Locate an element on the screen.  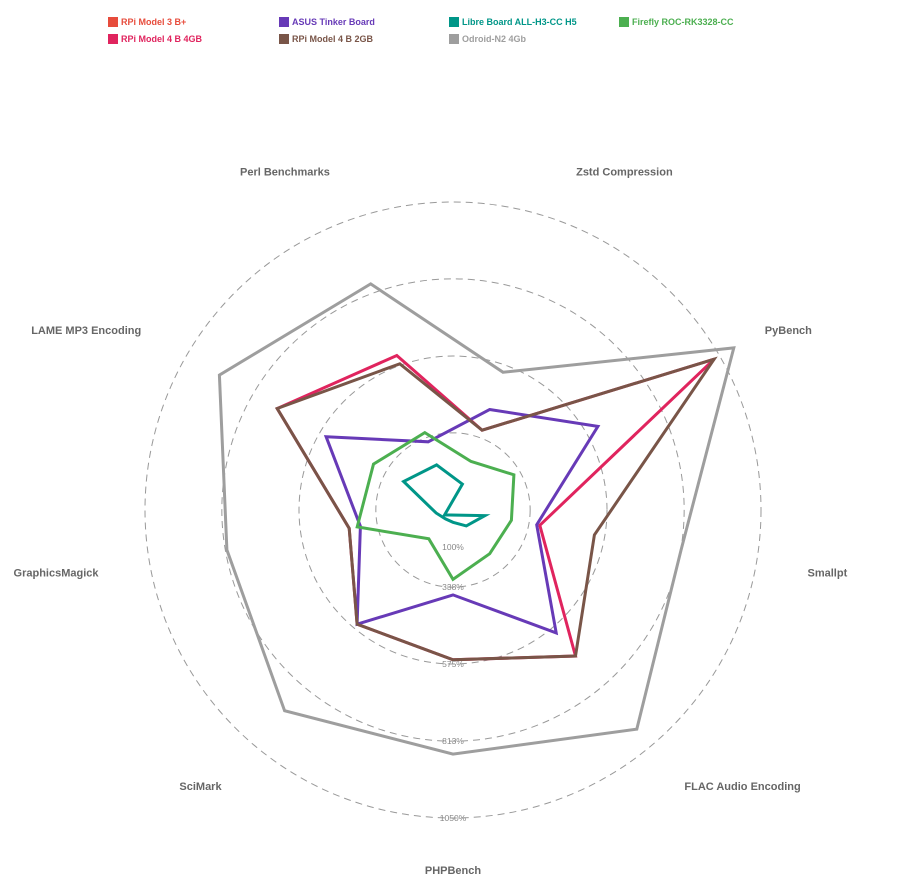
legend-label: RPi Model 3 B+ is located at coordinates (154, 22).